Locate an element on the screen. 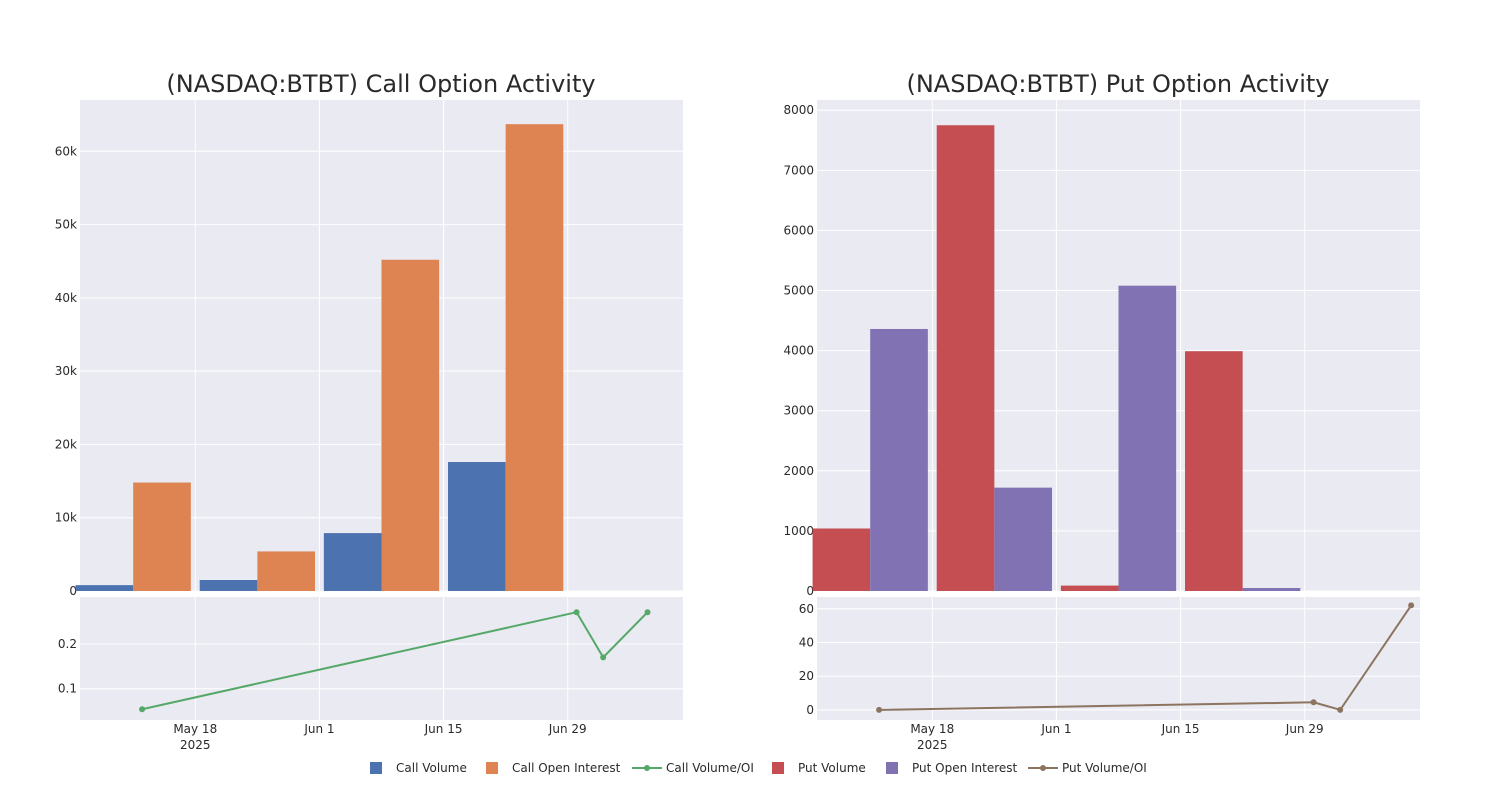 The image size is (1500, 800). call-bar-y-tick-label: 10k is located at coordinates (66, 518).